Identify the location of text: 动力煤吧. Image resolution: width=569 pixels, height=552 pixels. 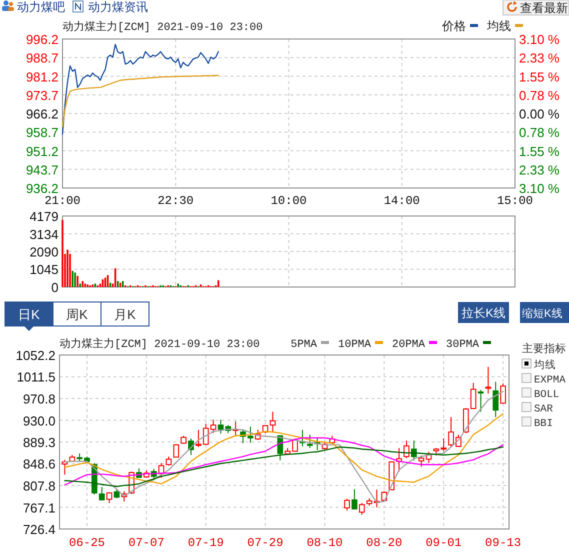
(41, 7).